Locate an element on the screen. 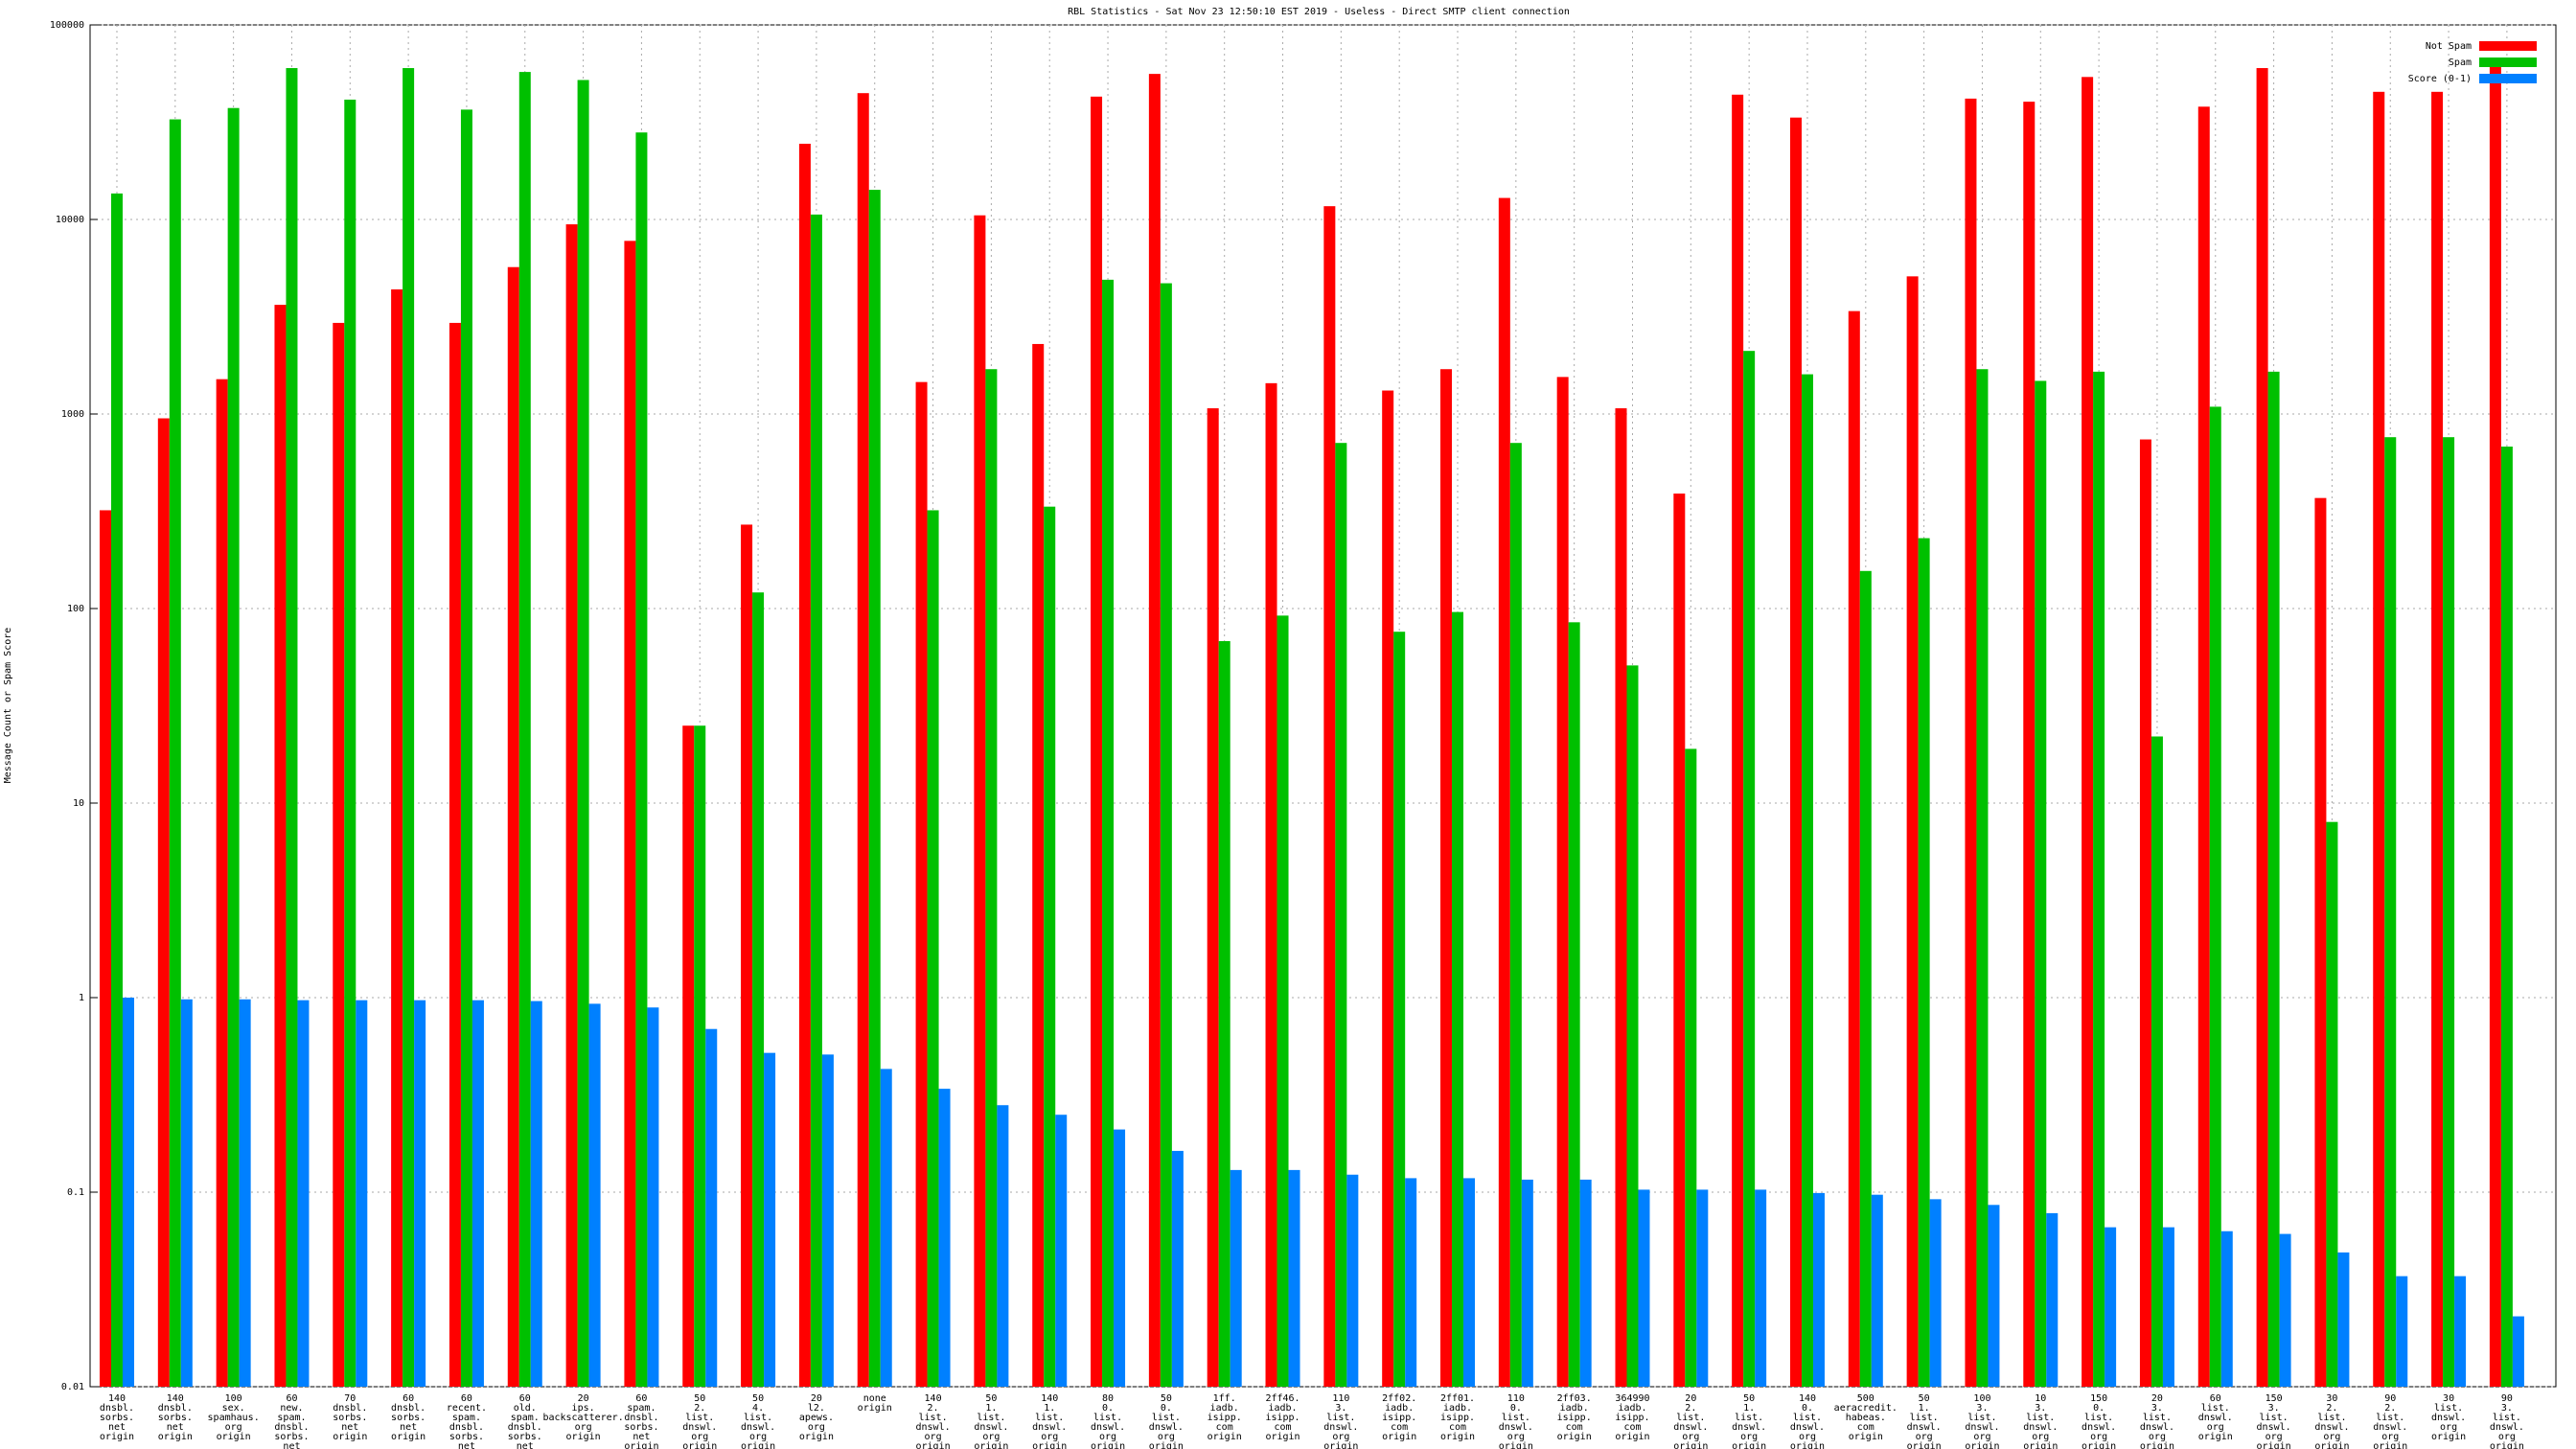 This screenshot has width=2576, height=1449. x-tick-label: net is located at coordinates (525, 1445).